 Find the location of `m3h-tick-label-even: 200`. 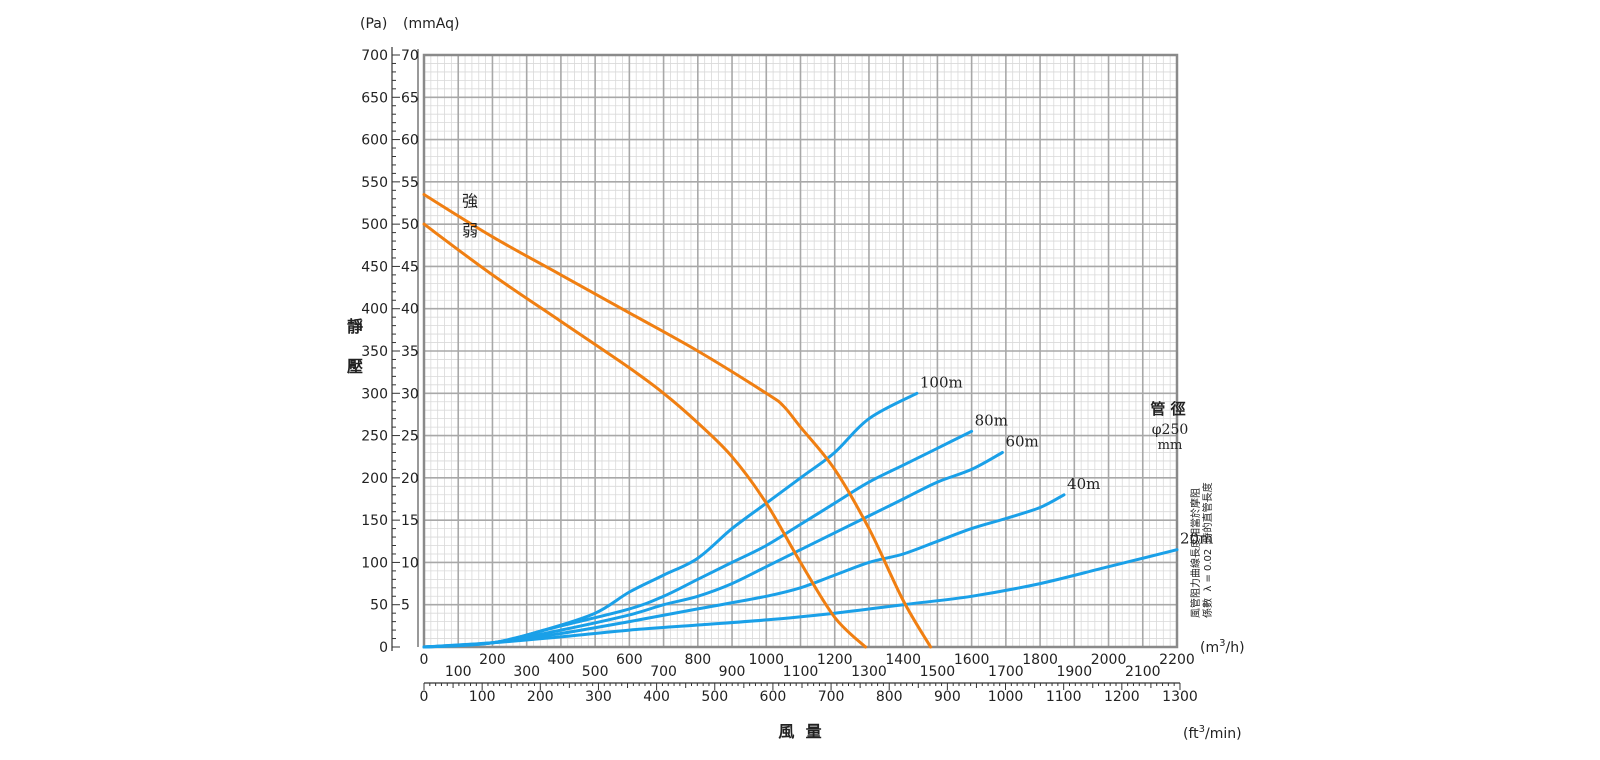

m3h-tick-label-even: 200 is located at coordinates (492, 660).